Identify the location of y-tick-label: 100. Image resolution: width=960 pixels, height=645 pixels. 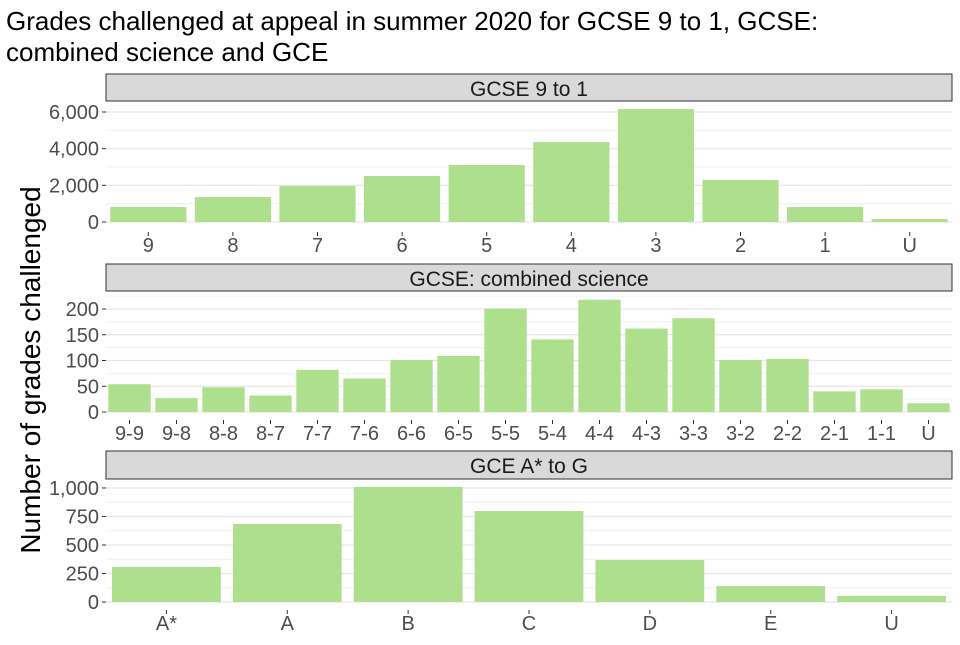
(82, 362).